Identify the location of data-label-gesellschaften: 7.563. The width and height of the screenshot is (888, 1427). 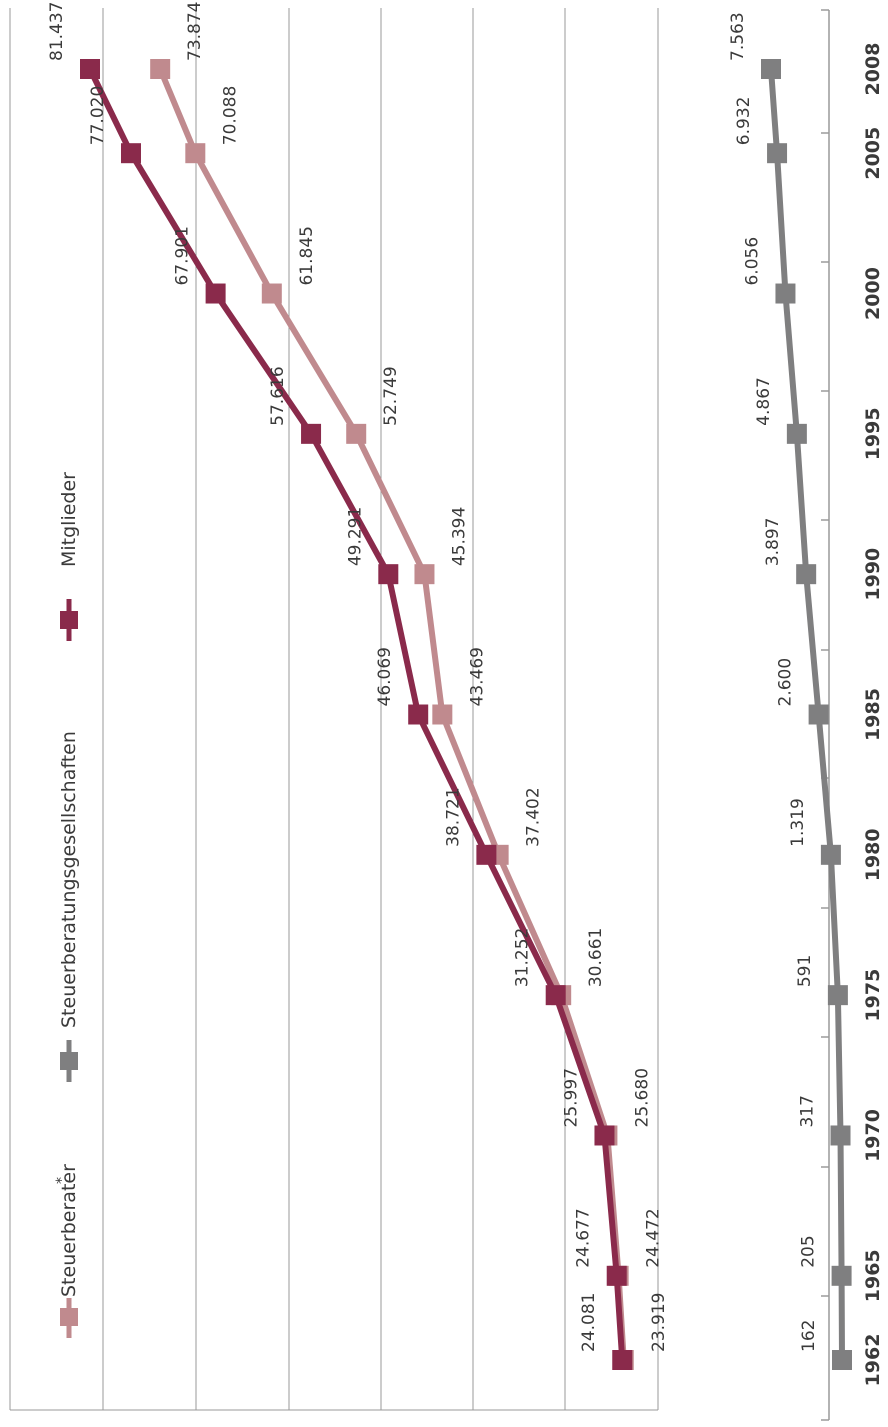
(738, 36).